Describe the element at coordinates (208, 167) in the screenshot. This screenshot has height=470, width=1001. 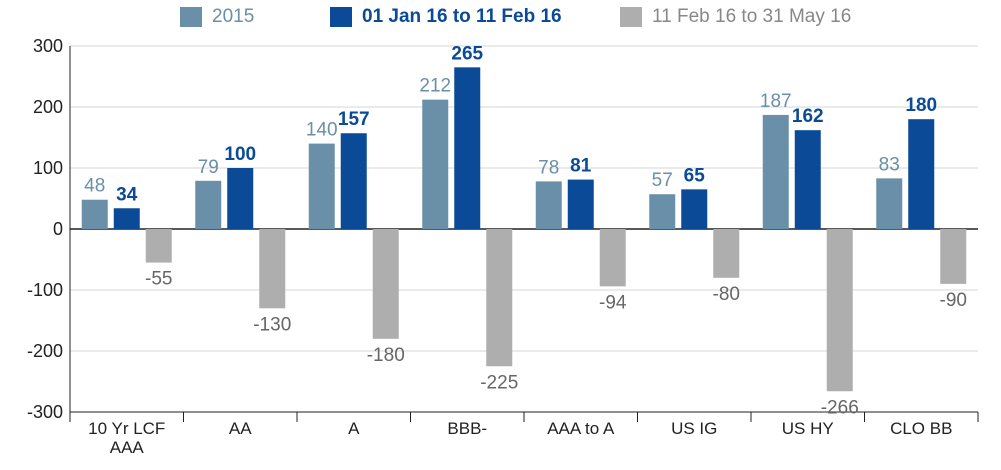
I see `data-label: 79` at that location.